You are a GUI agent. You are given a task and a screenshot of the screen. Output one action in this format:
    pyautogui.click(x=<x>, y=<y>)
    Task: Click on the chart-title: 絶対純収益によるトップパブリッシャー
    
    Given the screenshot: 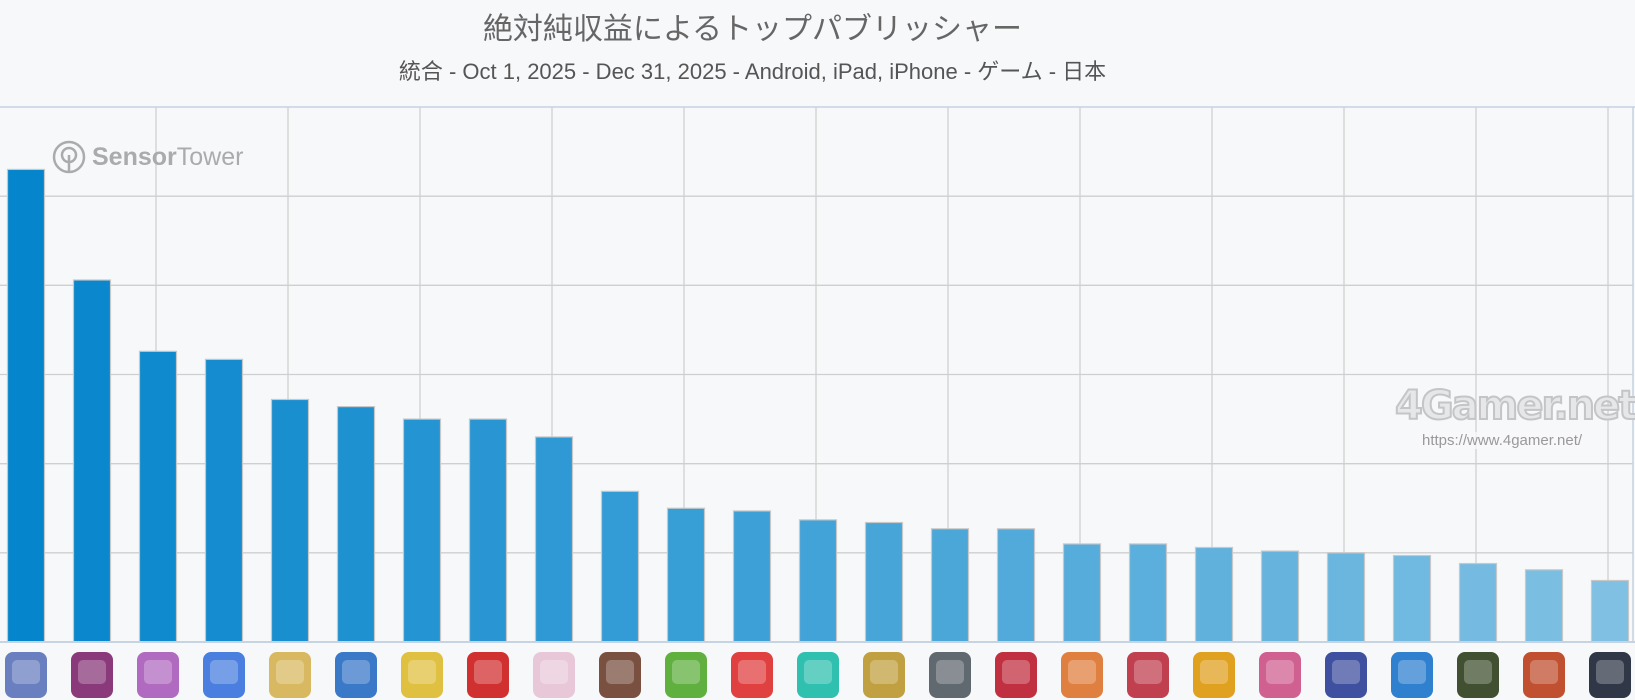 What is the action you would take?
    pyautogui.click(x=752, y=29)
    